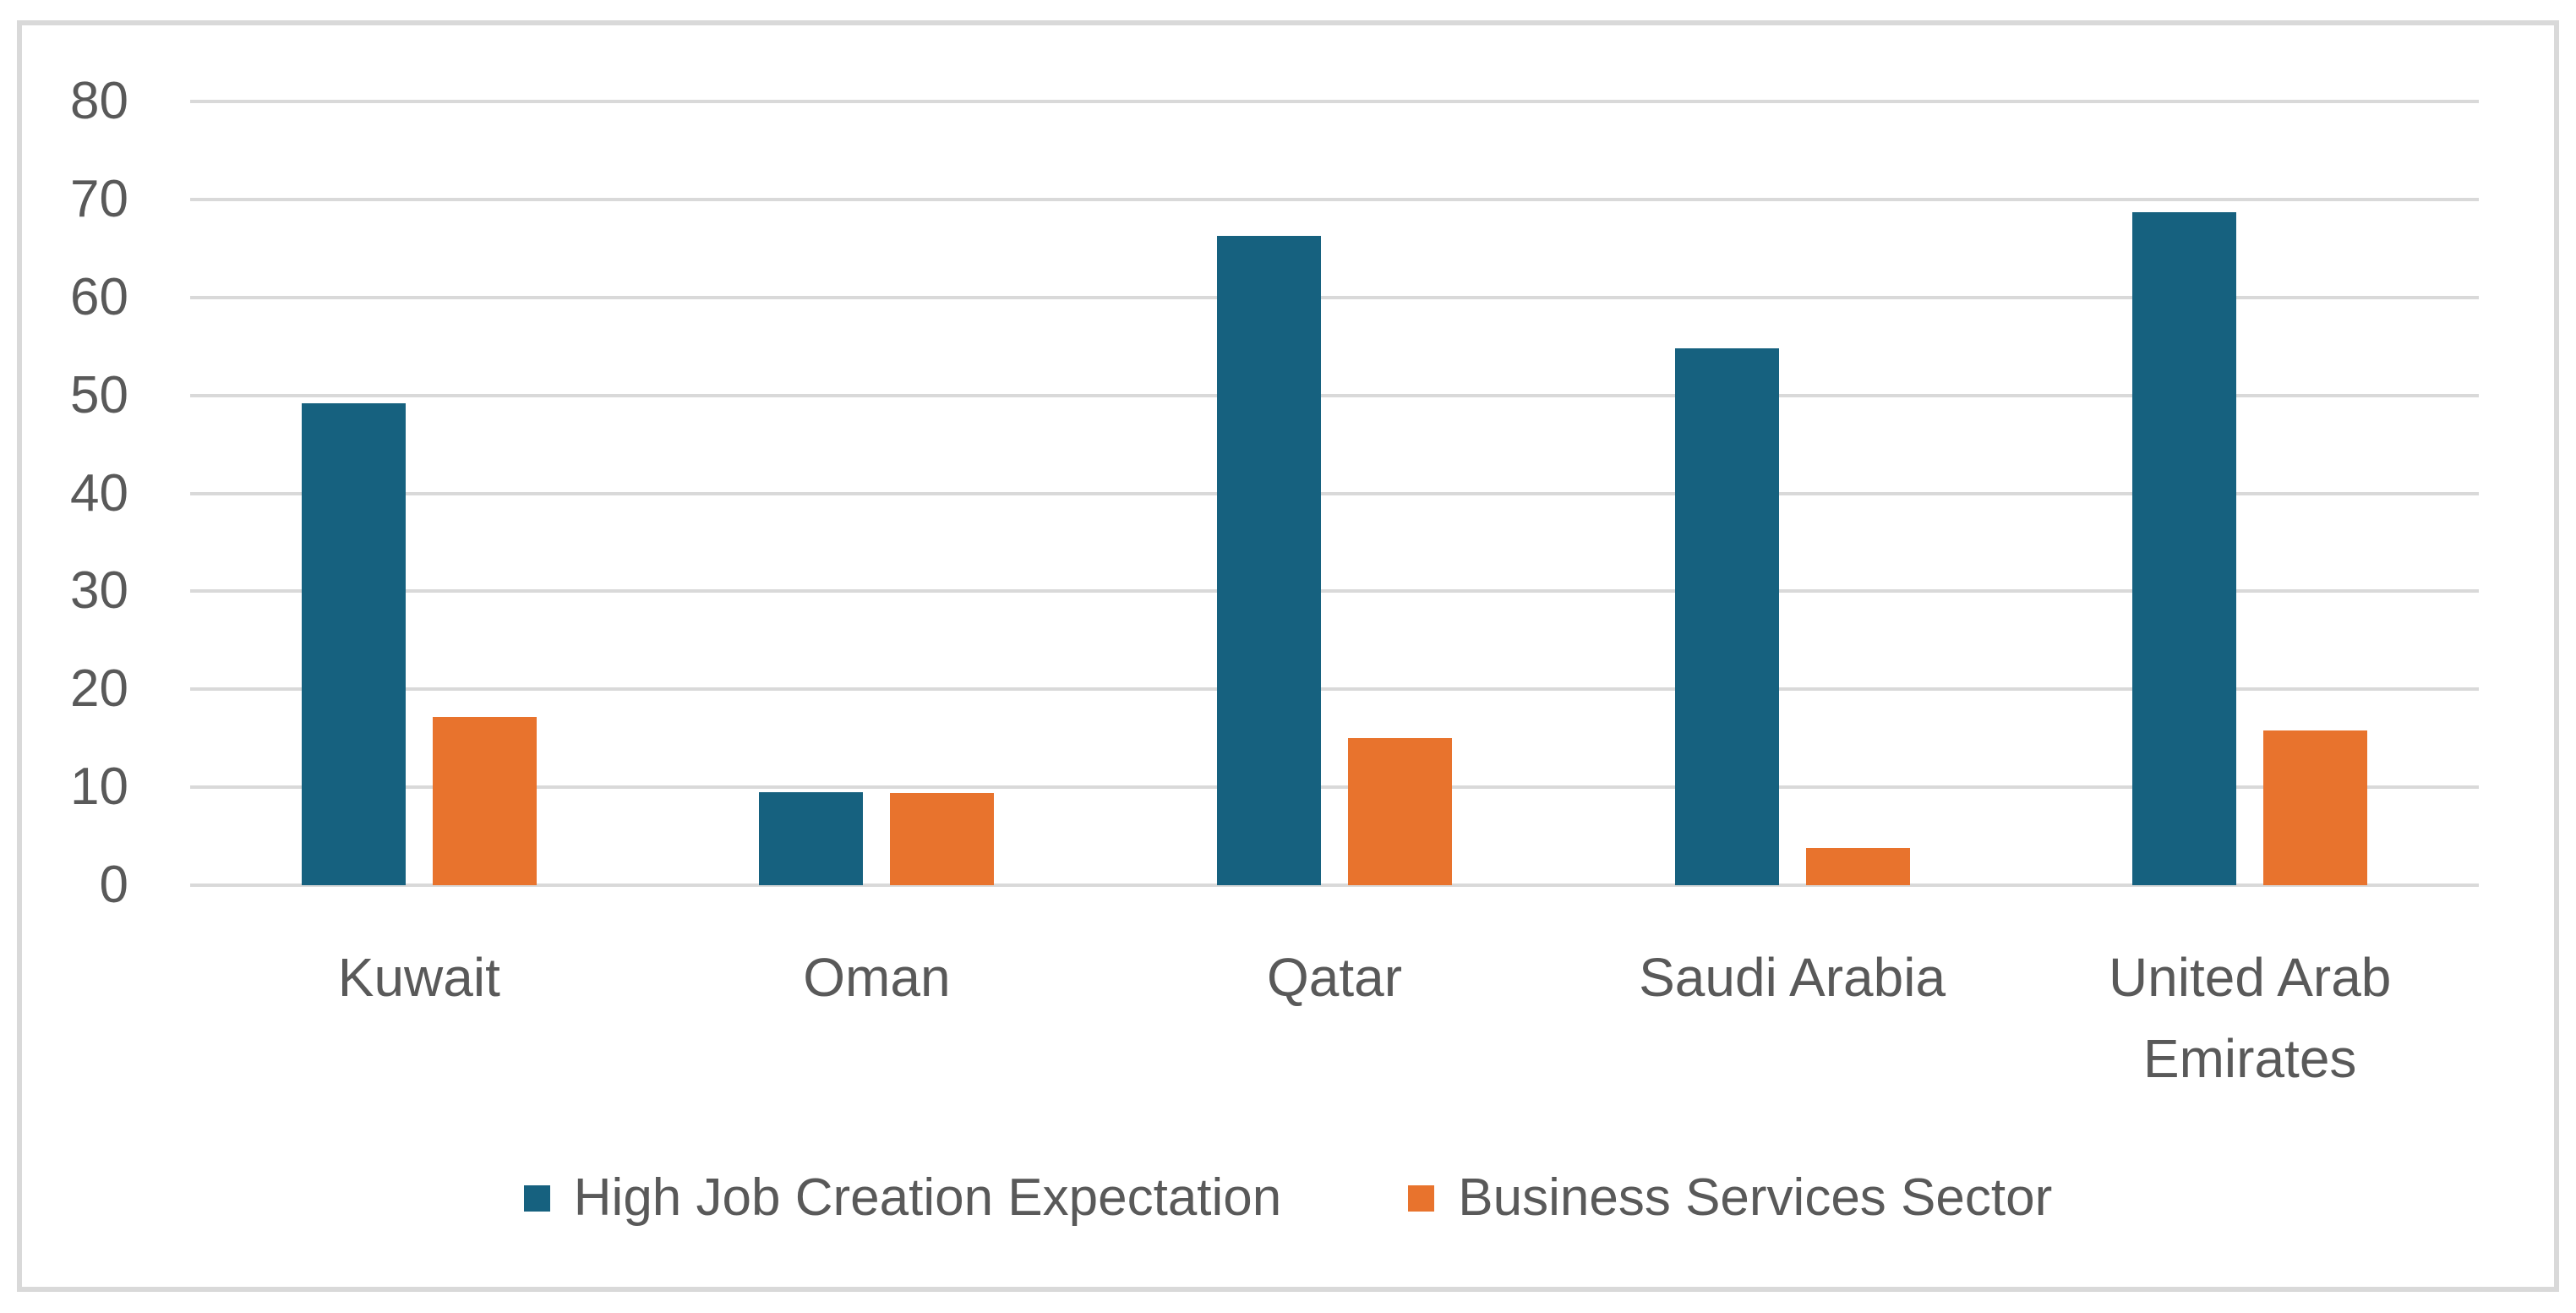  I want to click on y-tick-label-50: 50, so click(99, 394).